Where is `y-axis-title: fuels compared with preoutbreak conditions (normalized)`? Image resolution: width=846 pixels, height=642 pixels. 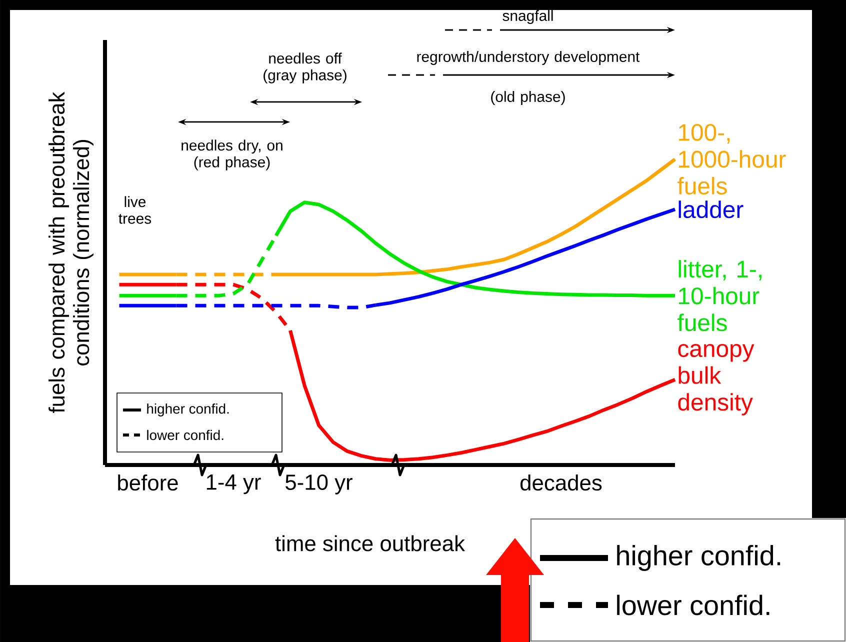 y-axis-title: fuels compared with preoutbreak conditions (normalized) is located at coordinates (71, 252).